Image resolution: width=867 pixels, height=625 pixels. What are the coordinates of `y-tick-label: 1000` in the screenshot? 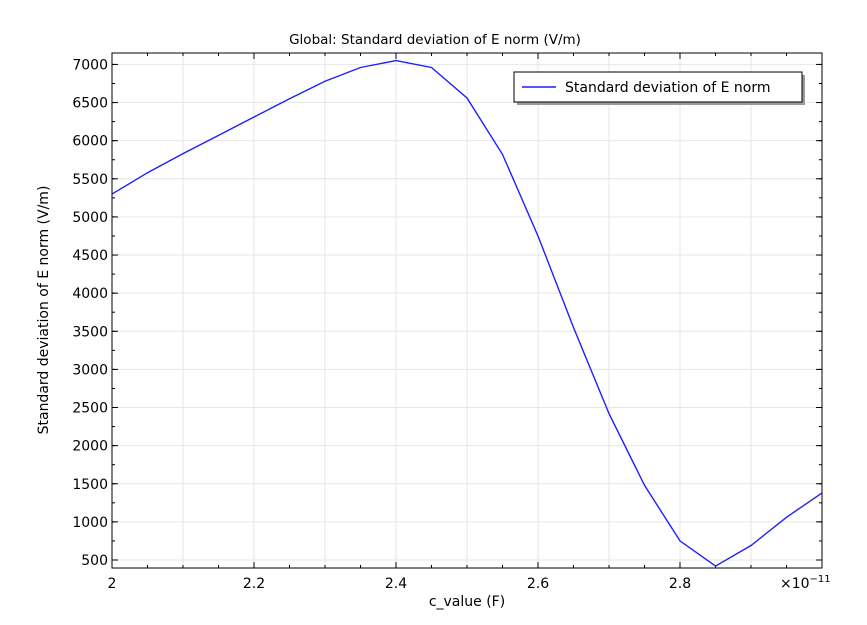 It's located at (90, 523).